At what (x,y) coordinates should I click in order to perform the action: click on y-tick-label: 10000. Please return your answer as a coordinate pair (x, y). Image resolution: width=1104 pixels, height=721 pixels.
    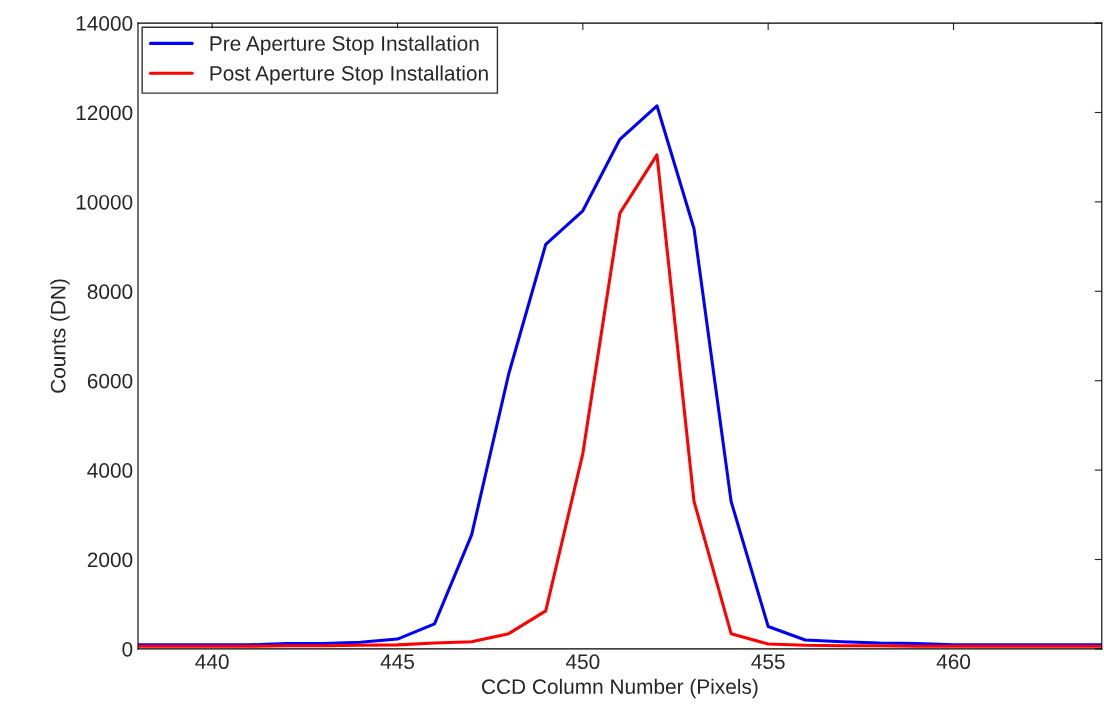
    Looking at the image, I should click on (104, 202).